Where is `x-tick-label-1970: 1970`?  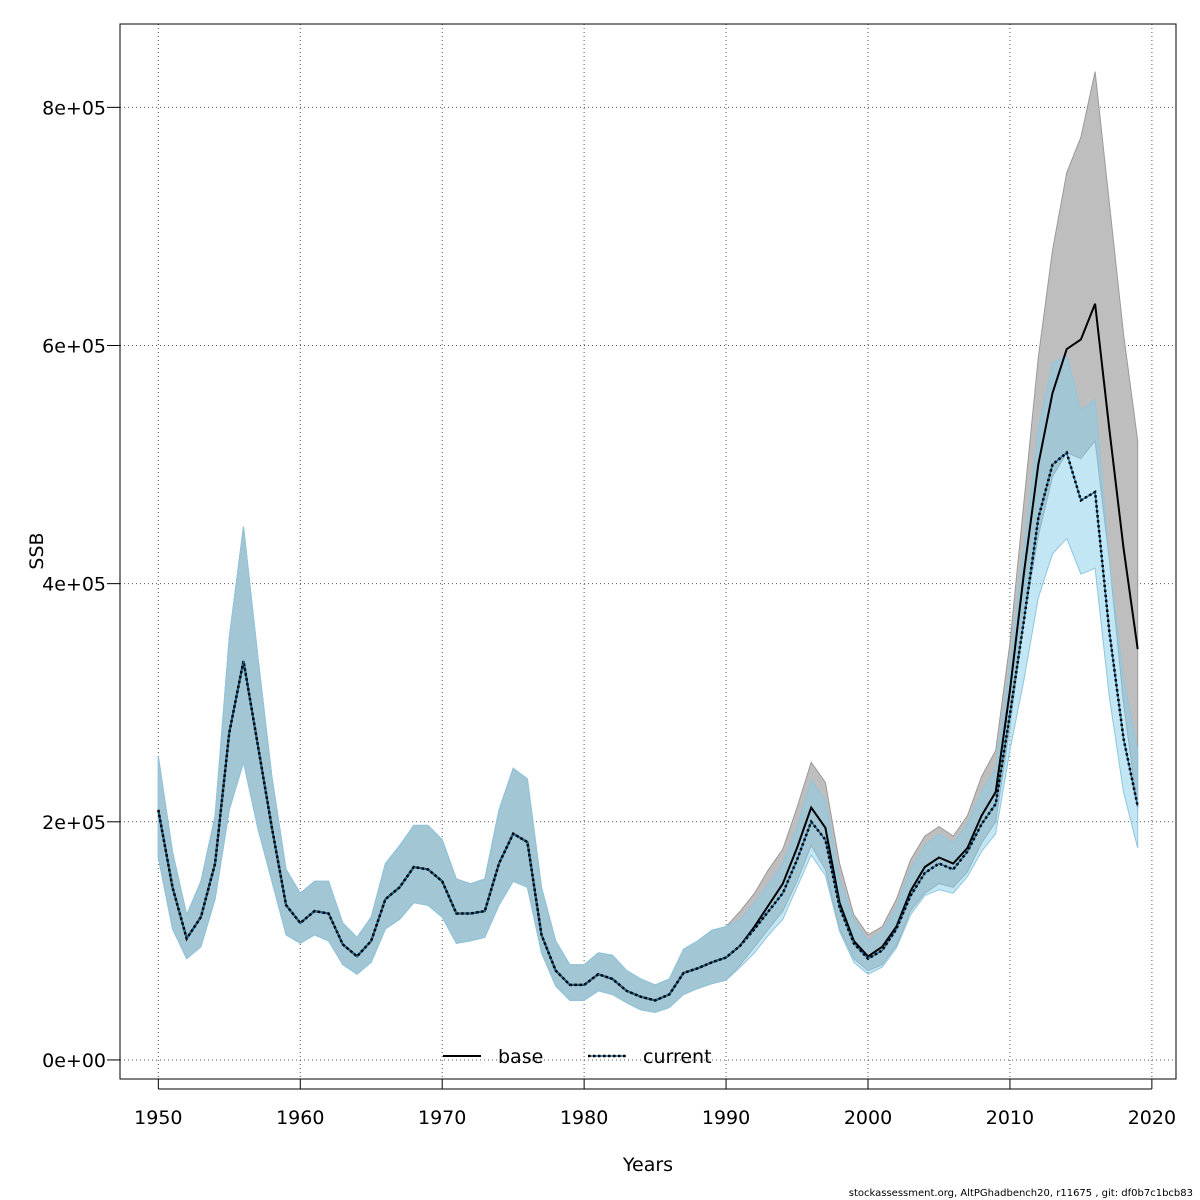
x-tick-label-1970: 1970 is located at coordinates (442, 1118).